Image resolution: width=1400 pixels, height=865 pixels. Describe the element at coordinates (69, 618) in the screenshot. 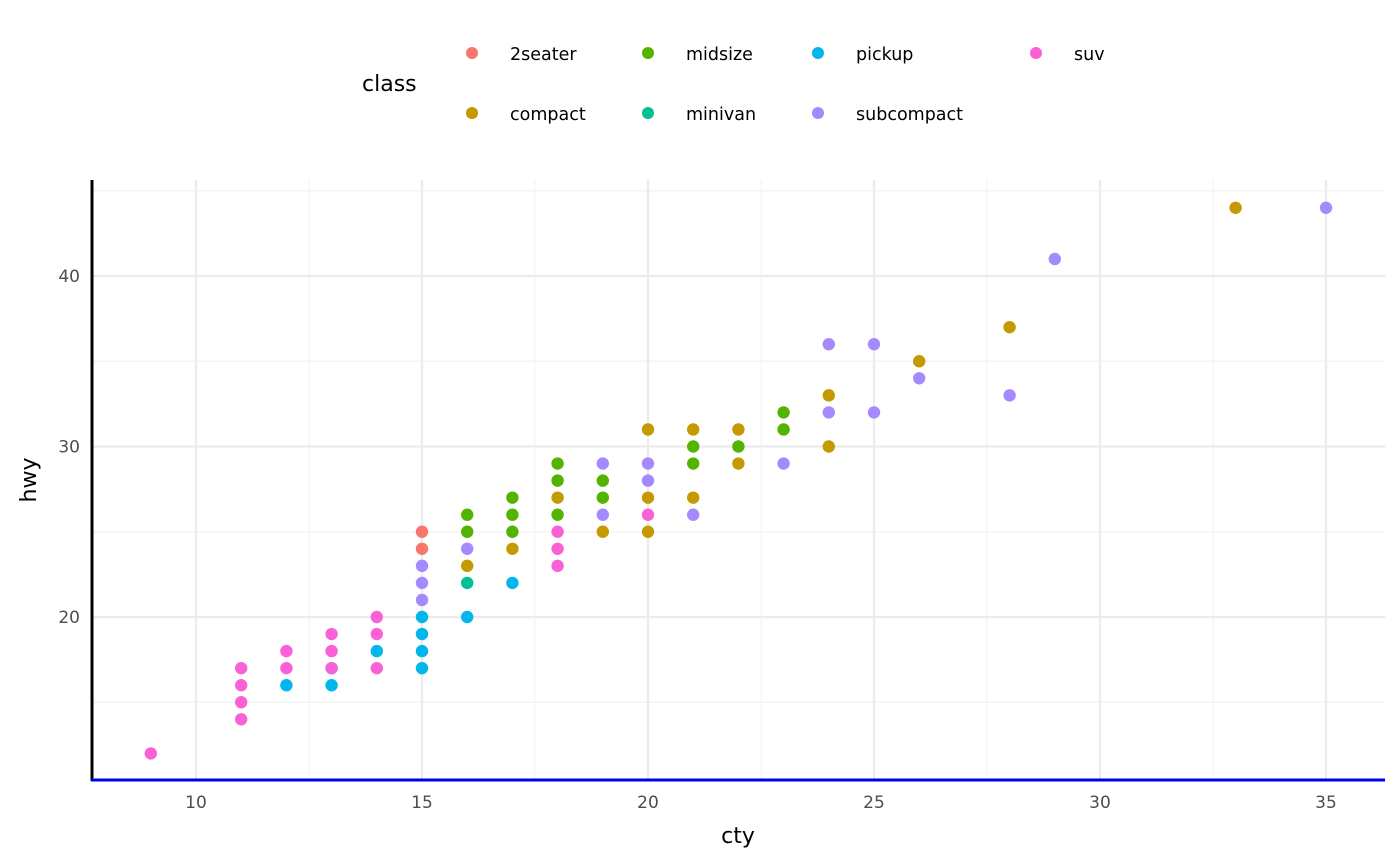

I see `y-tick-label: 20` at that location.